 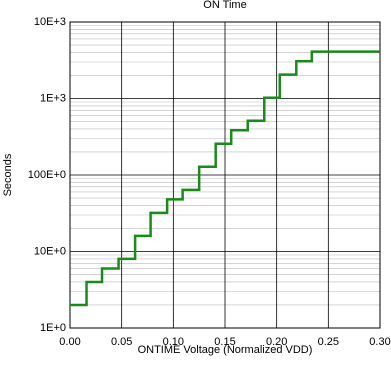 I want to click on y-tick-label: 1E+3, so click(x=53, y=98).